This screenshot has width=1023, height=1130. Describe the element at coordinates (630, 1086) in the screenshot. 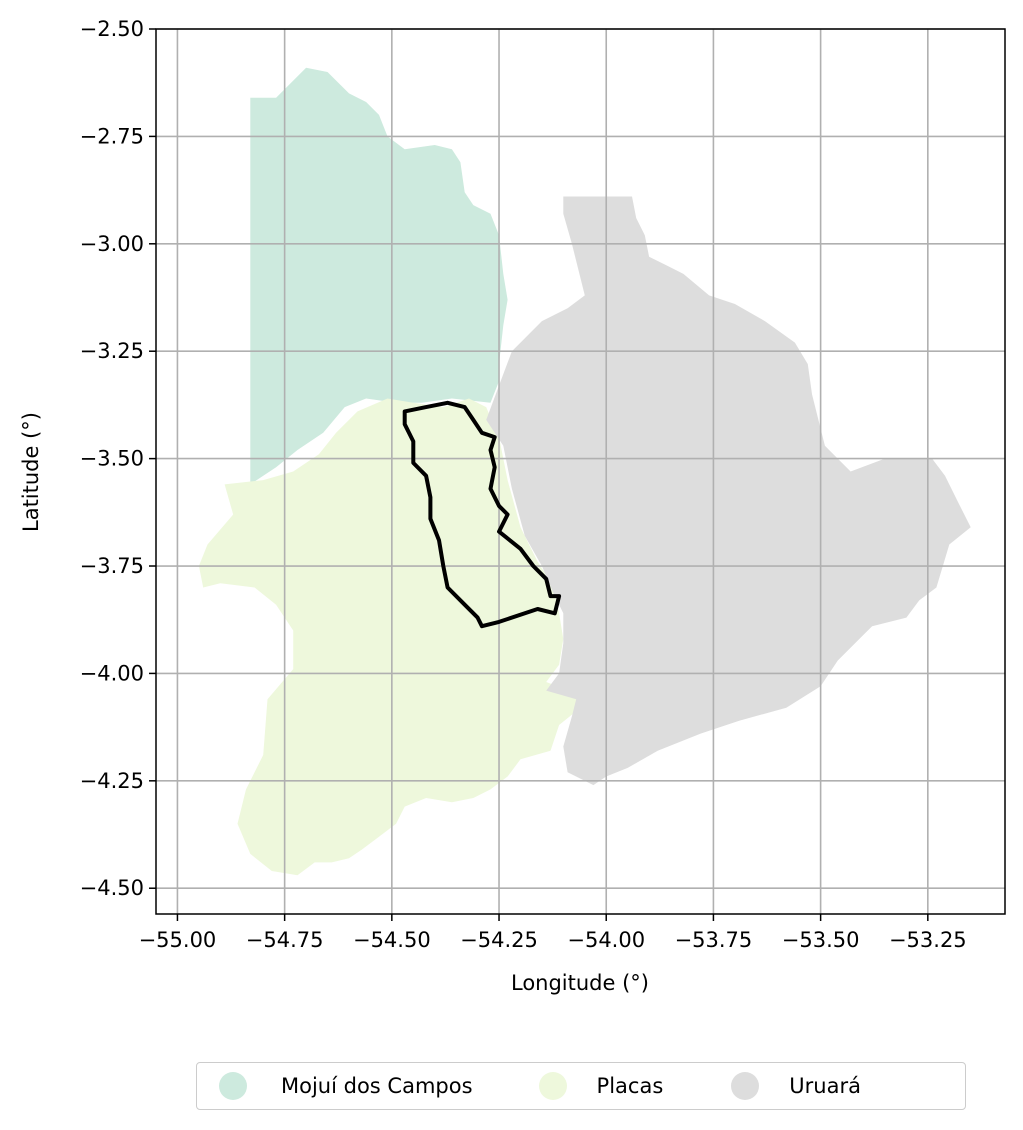

I see `legend-label-placas: Placas` at that location.